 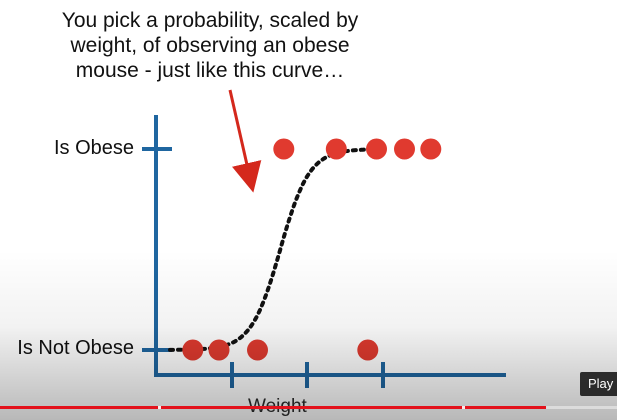 What do you see at coordinates (598, 384) in the screenshot?
I see `play-tooltip: Play` at bounding box center [598, 384].